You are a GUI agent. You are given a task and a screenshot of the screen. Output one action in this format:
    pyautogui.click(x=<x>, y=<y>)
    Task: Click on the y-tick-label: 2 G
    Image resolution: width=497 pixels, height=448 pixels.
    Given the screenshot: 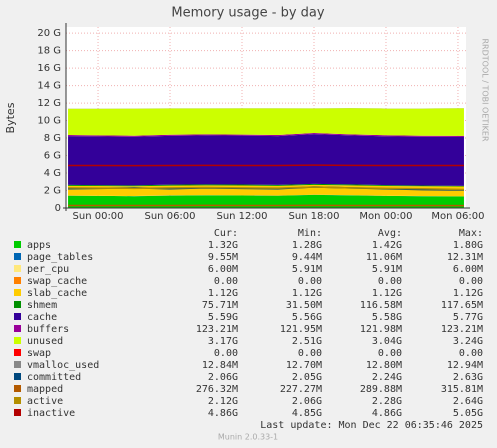 What is the action you would take?
    pyautogui.click(x=52, y=191)
    